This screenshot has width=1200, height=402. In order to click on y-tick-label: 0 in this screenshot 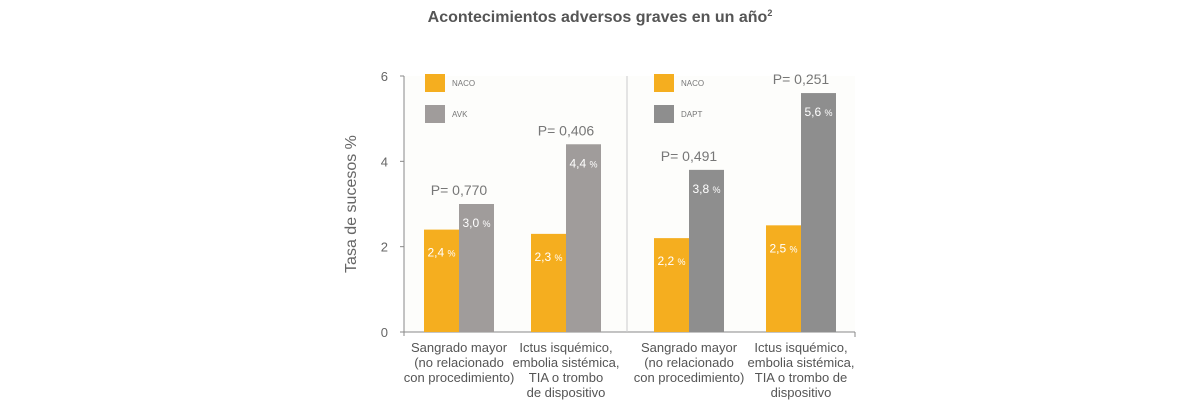, I will do `click(384, 332)`.